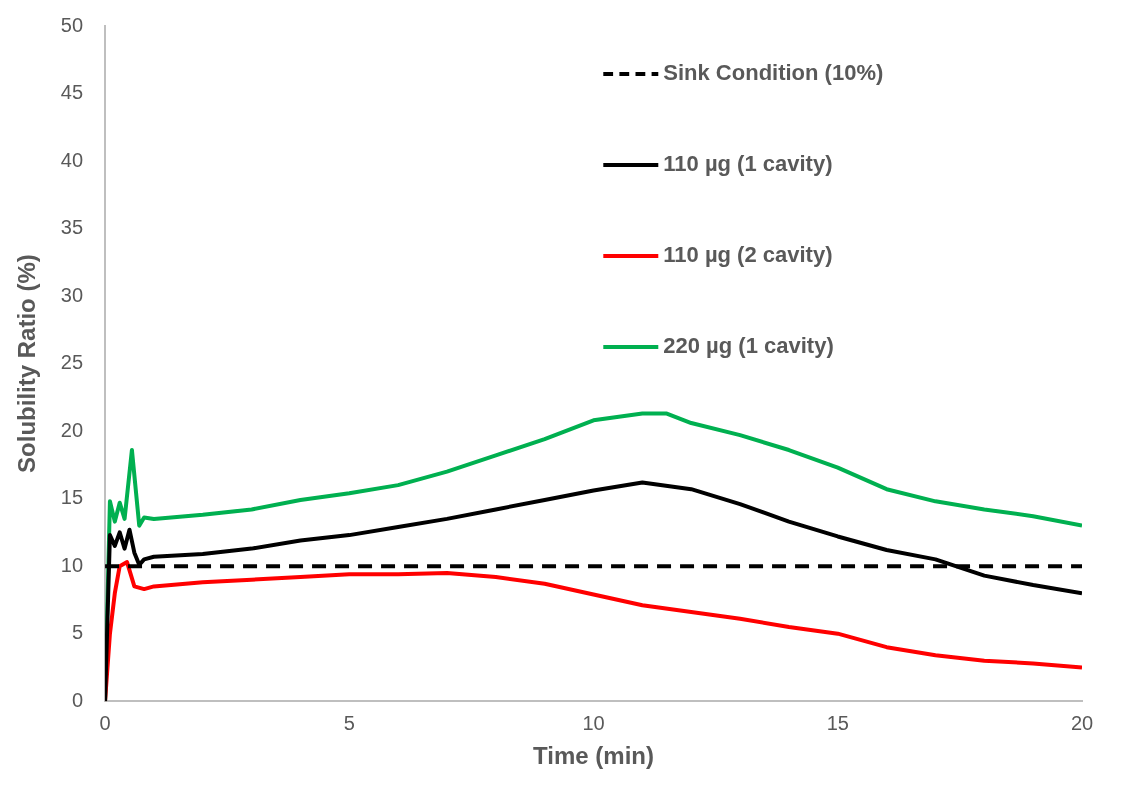  What do you see at coordinates (748, 255) in the screenshot?
I see `legend-label: 110 µg (2 cavity)` at bounding box center [748, 255].